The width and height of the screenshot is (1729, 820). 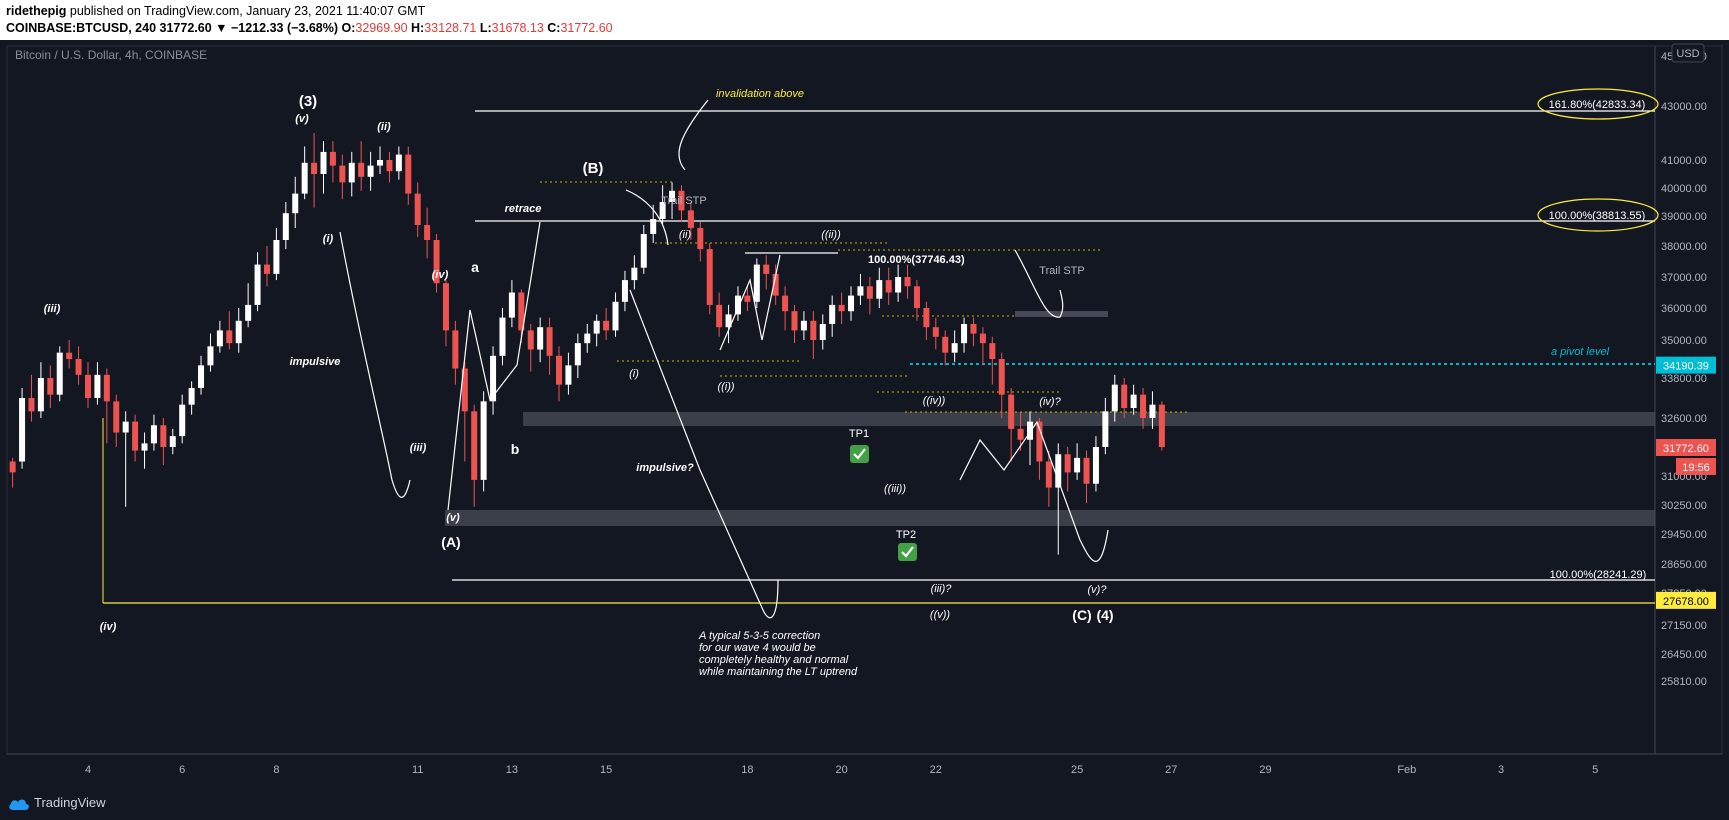 What do you see at coordinates (1061, 271) in the screenshot?
I see `trail-stp-label-2: Trail STP` at bounding box center [1061, 271].